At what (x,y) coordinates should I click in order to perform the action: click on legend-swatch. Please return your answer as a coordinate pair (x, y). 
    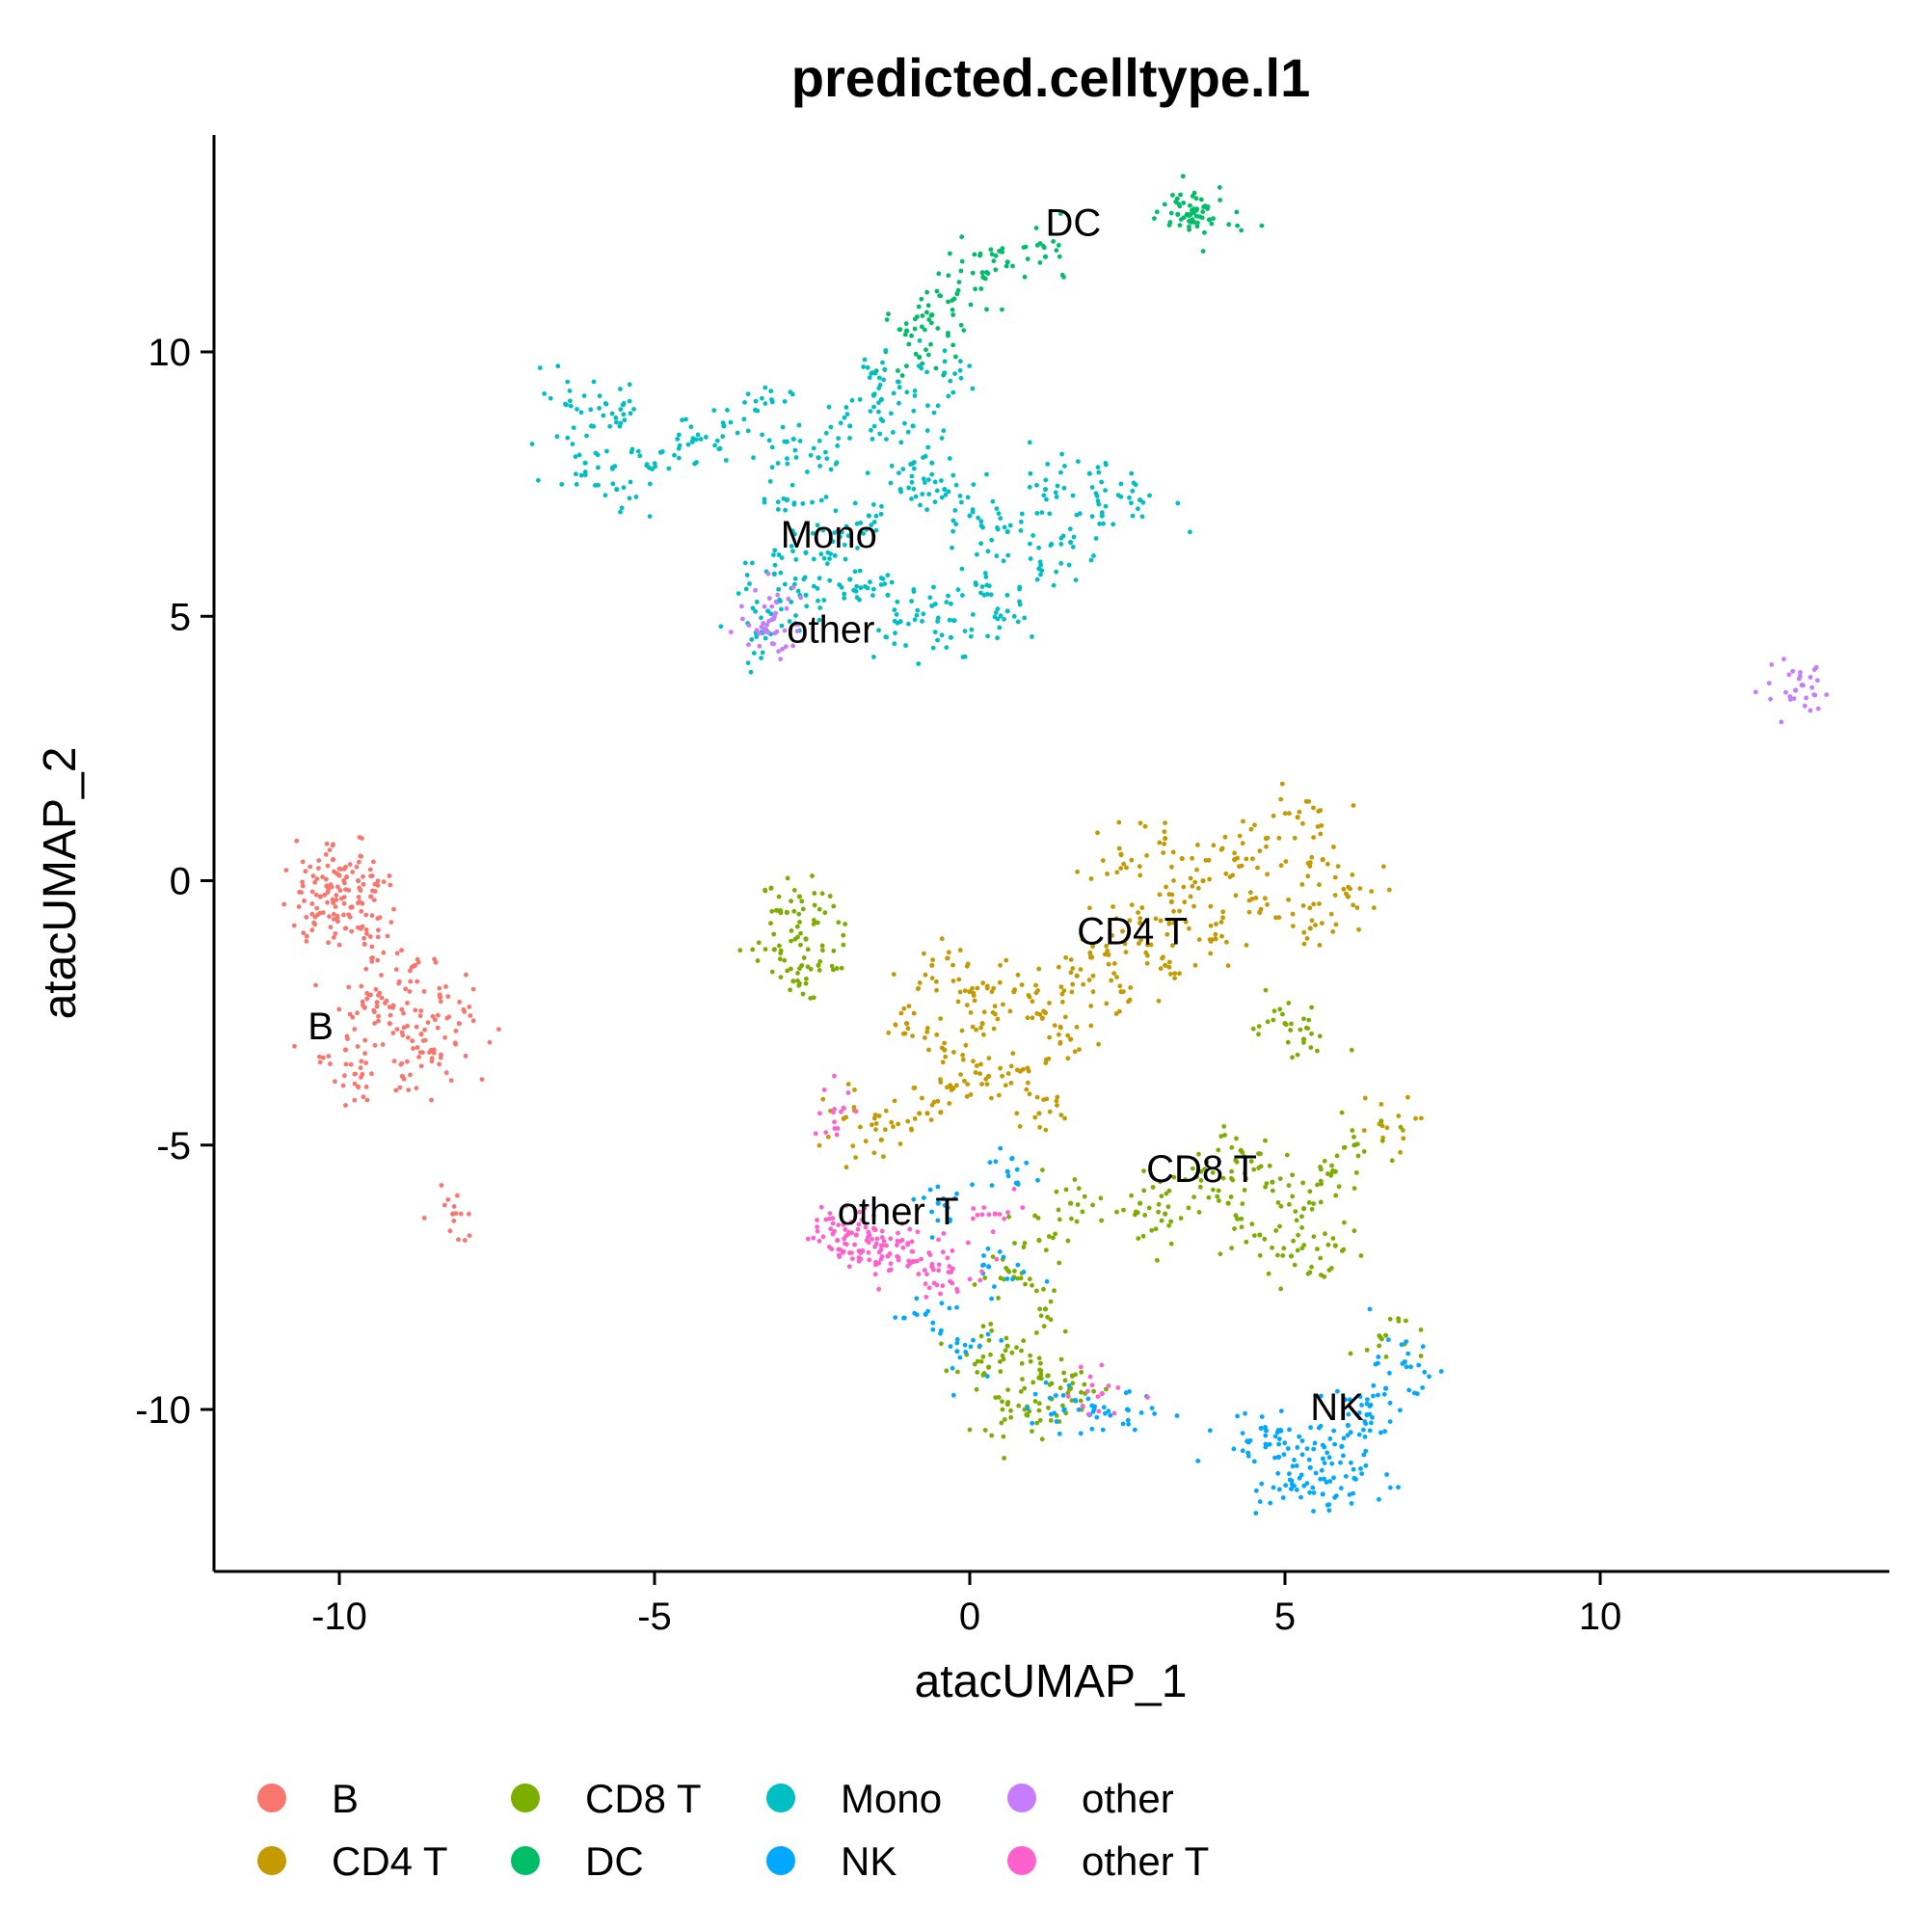
    Looking at the image, I should click on (271, 1861).